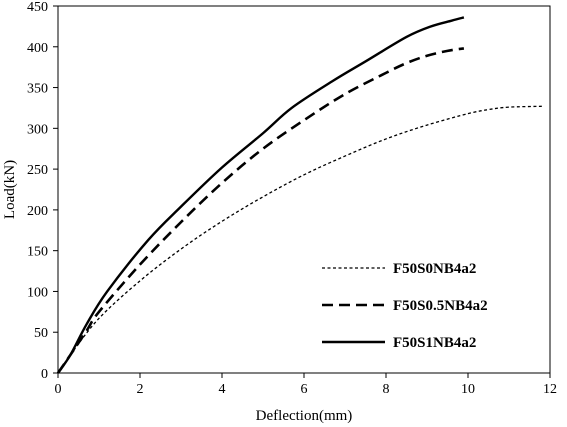 This screenshot has width=567, height=427. What do you see at coordinates (434, 269) in the screenshot?
I see `legend-label-1: F50S0NB4a2` at bounding box center [434, 269].